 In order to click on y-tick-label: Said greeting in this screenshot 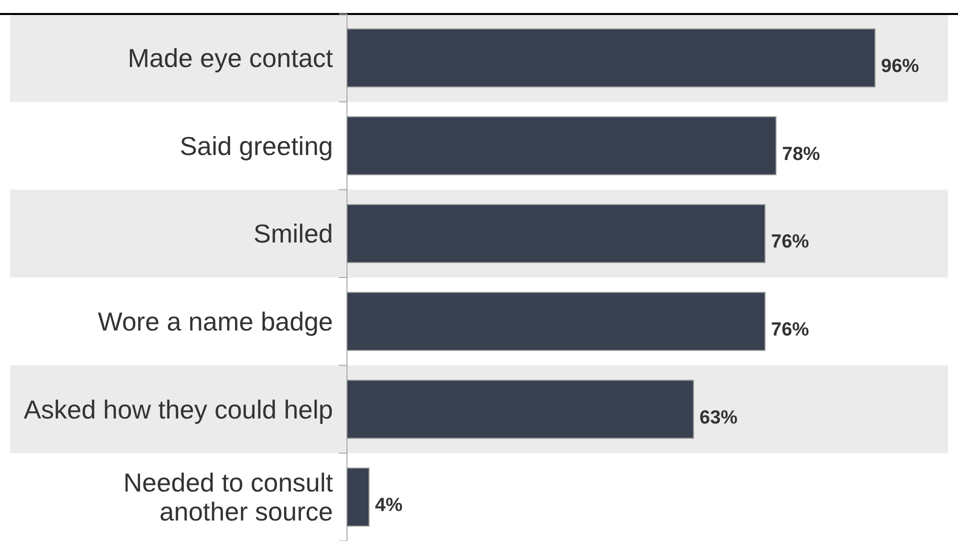, I will do `click(256, 145)`.